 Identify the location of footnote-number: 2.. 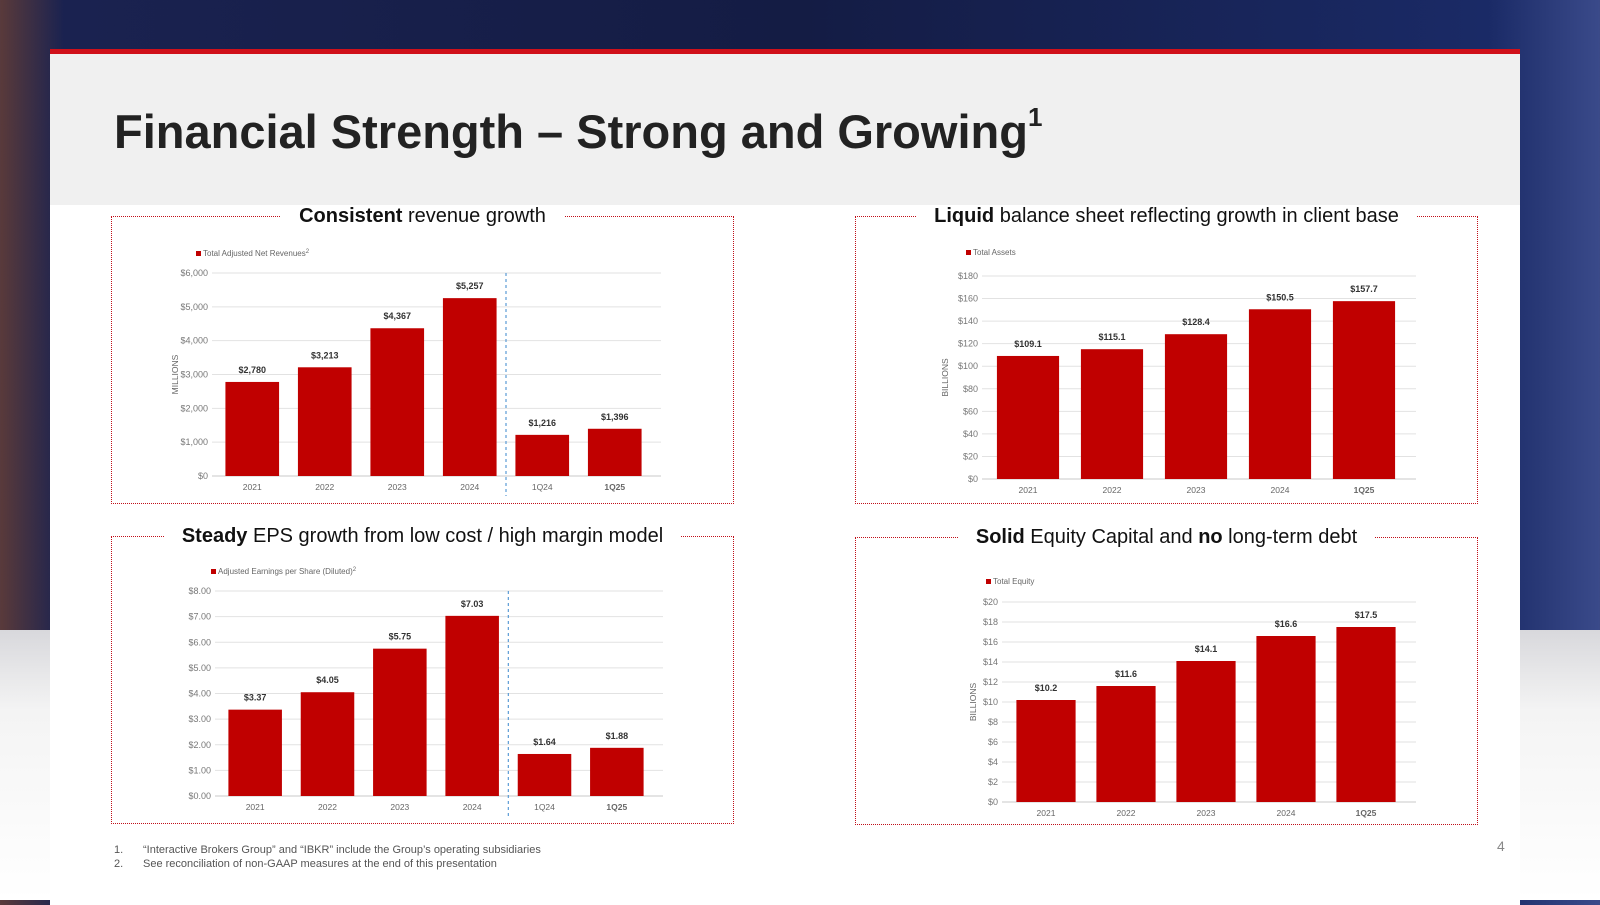
(119, 864).